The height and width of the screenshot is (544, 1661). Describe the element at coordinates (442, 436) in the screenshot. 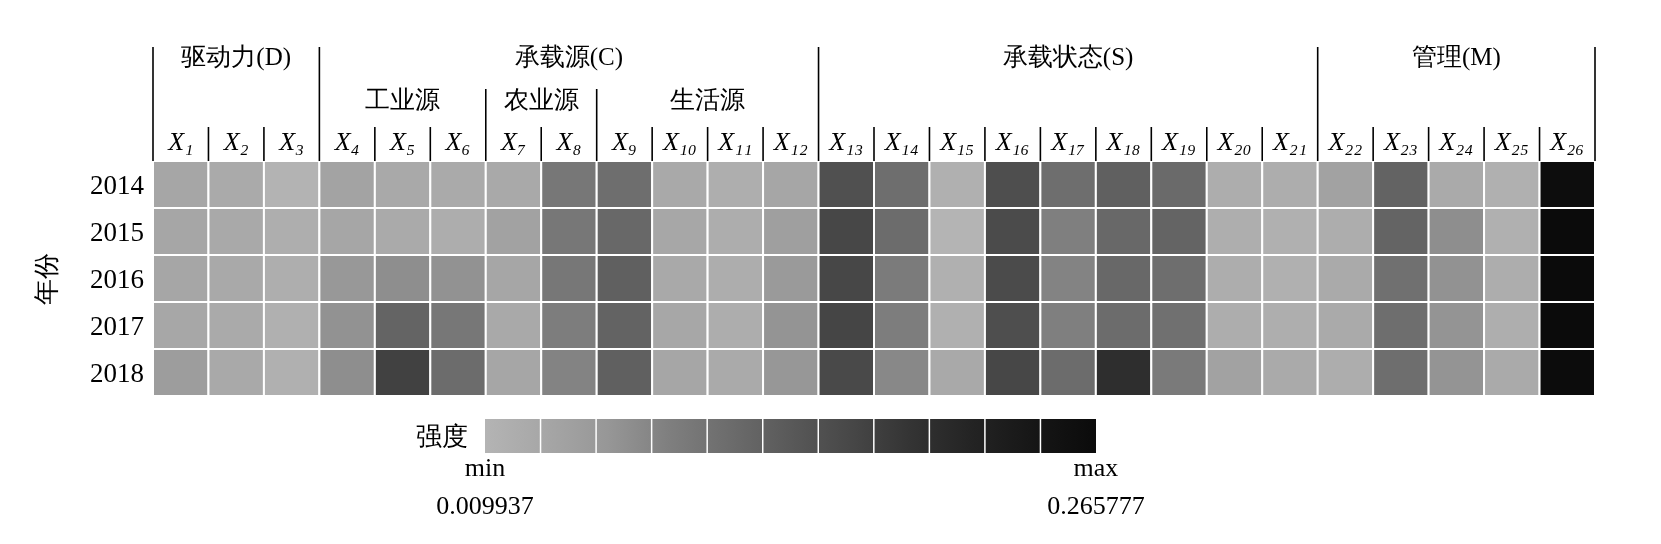

I see `color-bar-title: 强度` at that location.